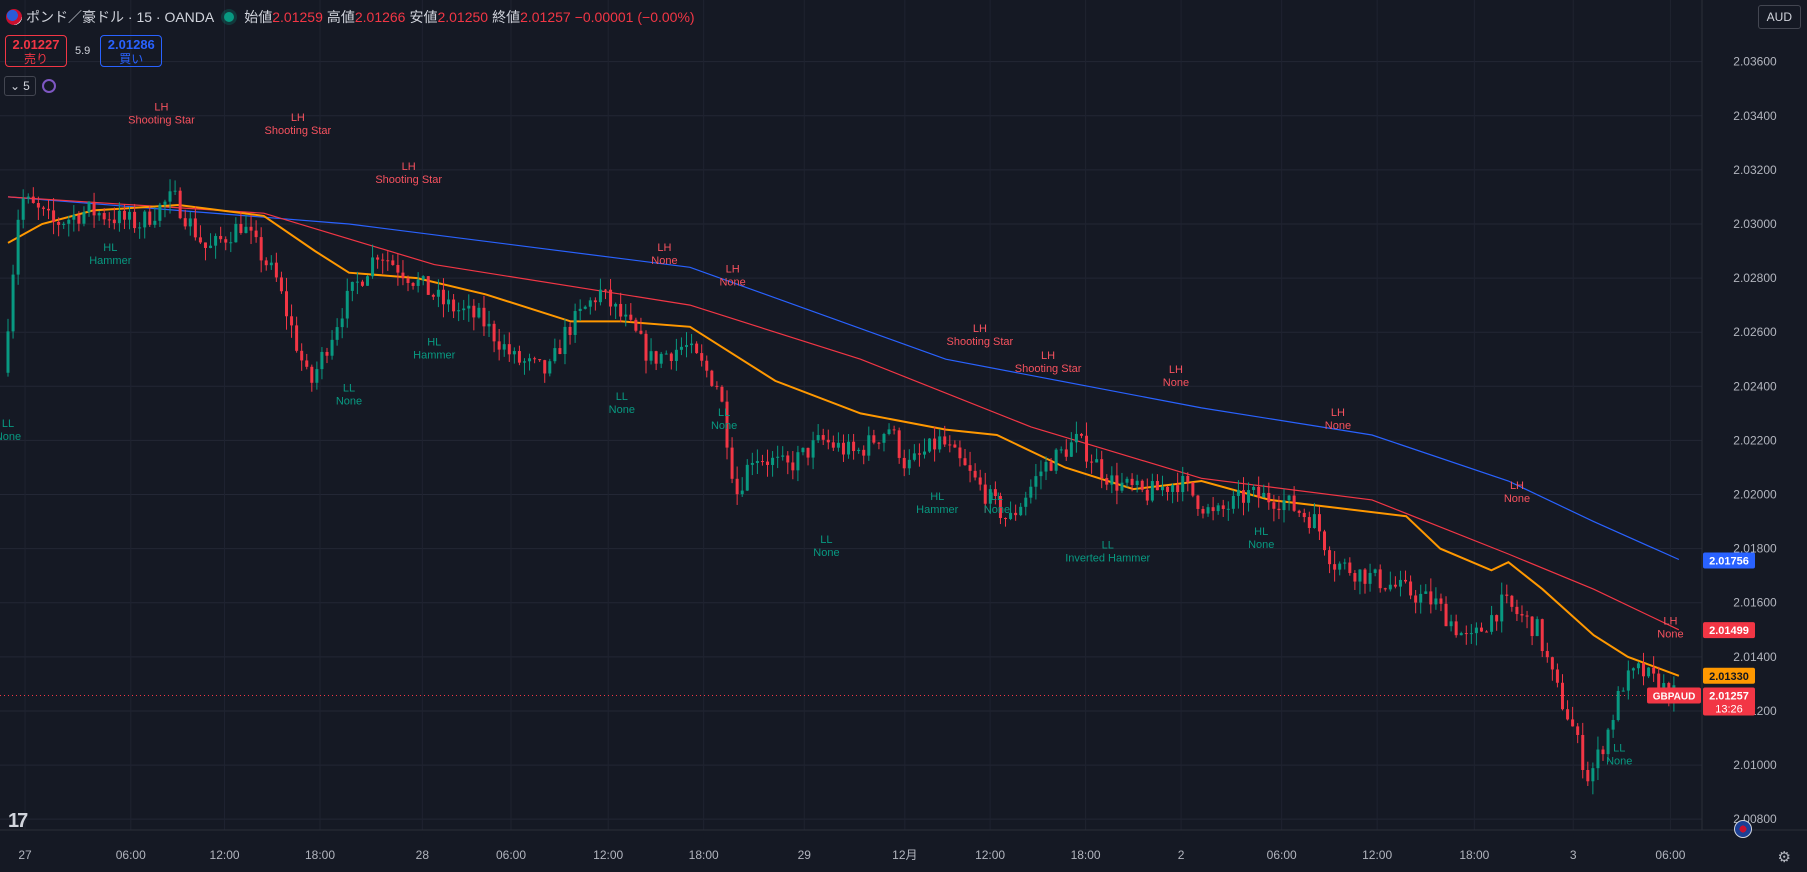  What do you see at coordinates (1754, 436) in the screenshot?
I see `price-axis-bg` at bounding box center [1754, 436].